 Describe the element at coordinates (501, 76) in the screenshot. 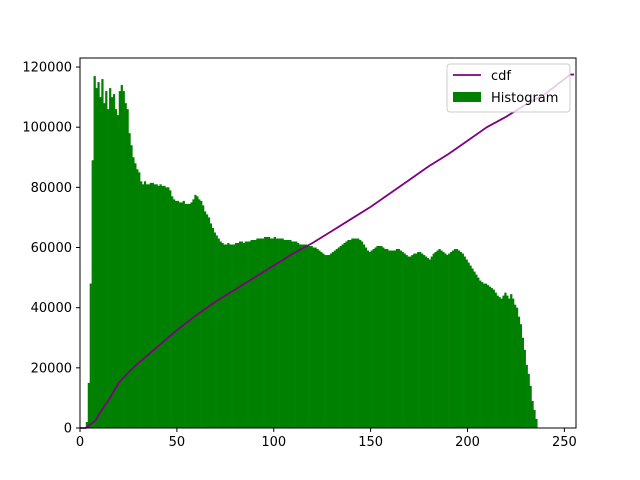

I see `legend-cdf-label: cdf` at that location.